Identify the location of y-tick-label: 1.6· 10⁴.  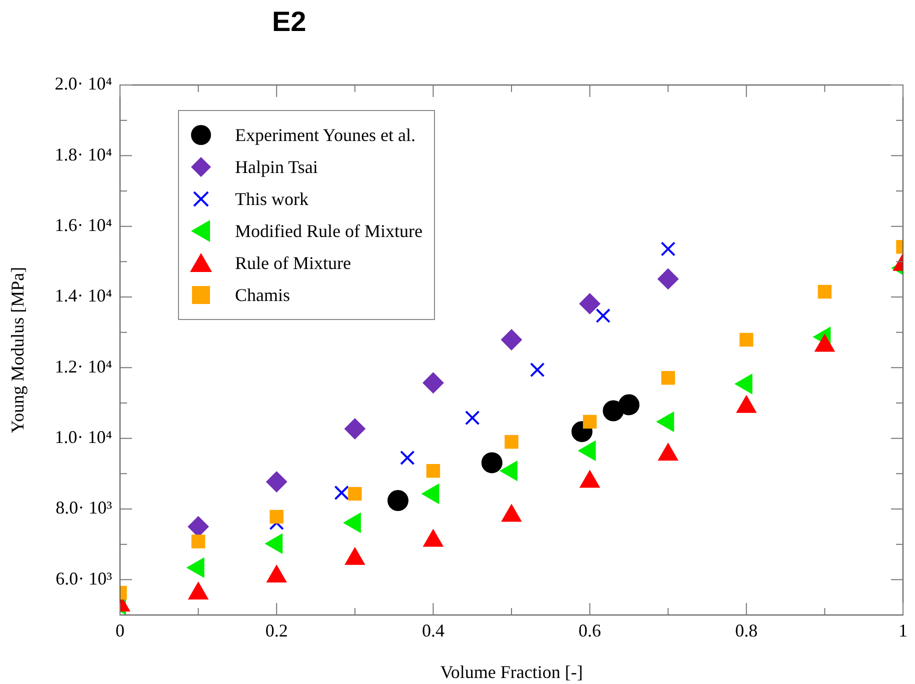
(83, 225).